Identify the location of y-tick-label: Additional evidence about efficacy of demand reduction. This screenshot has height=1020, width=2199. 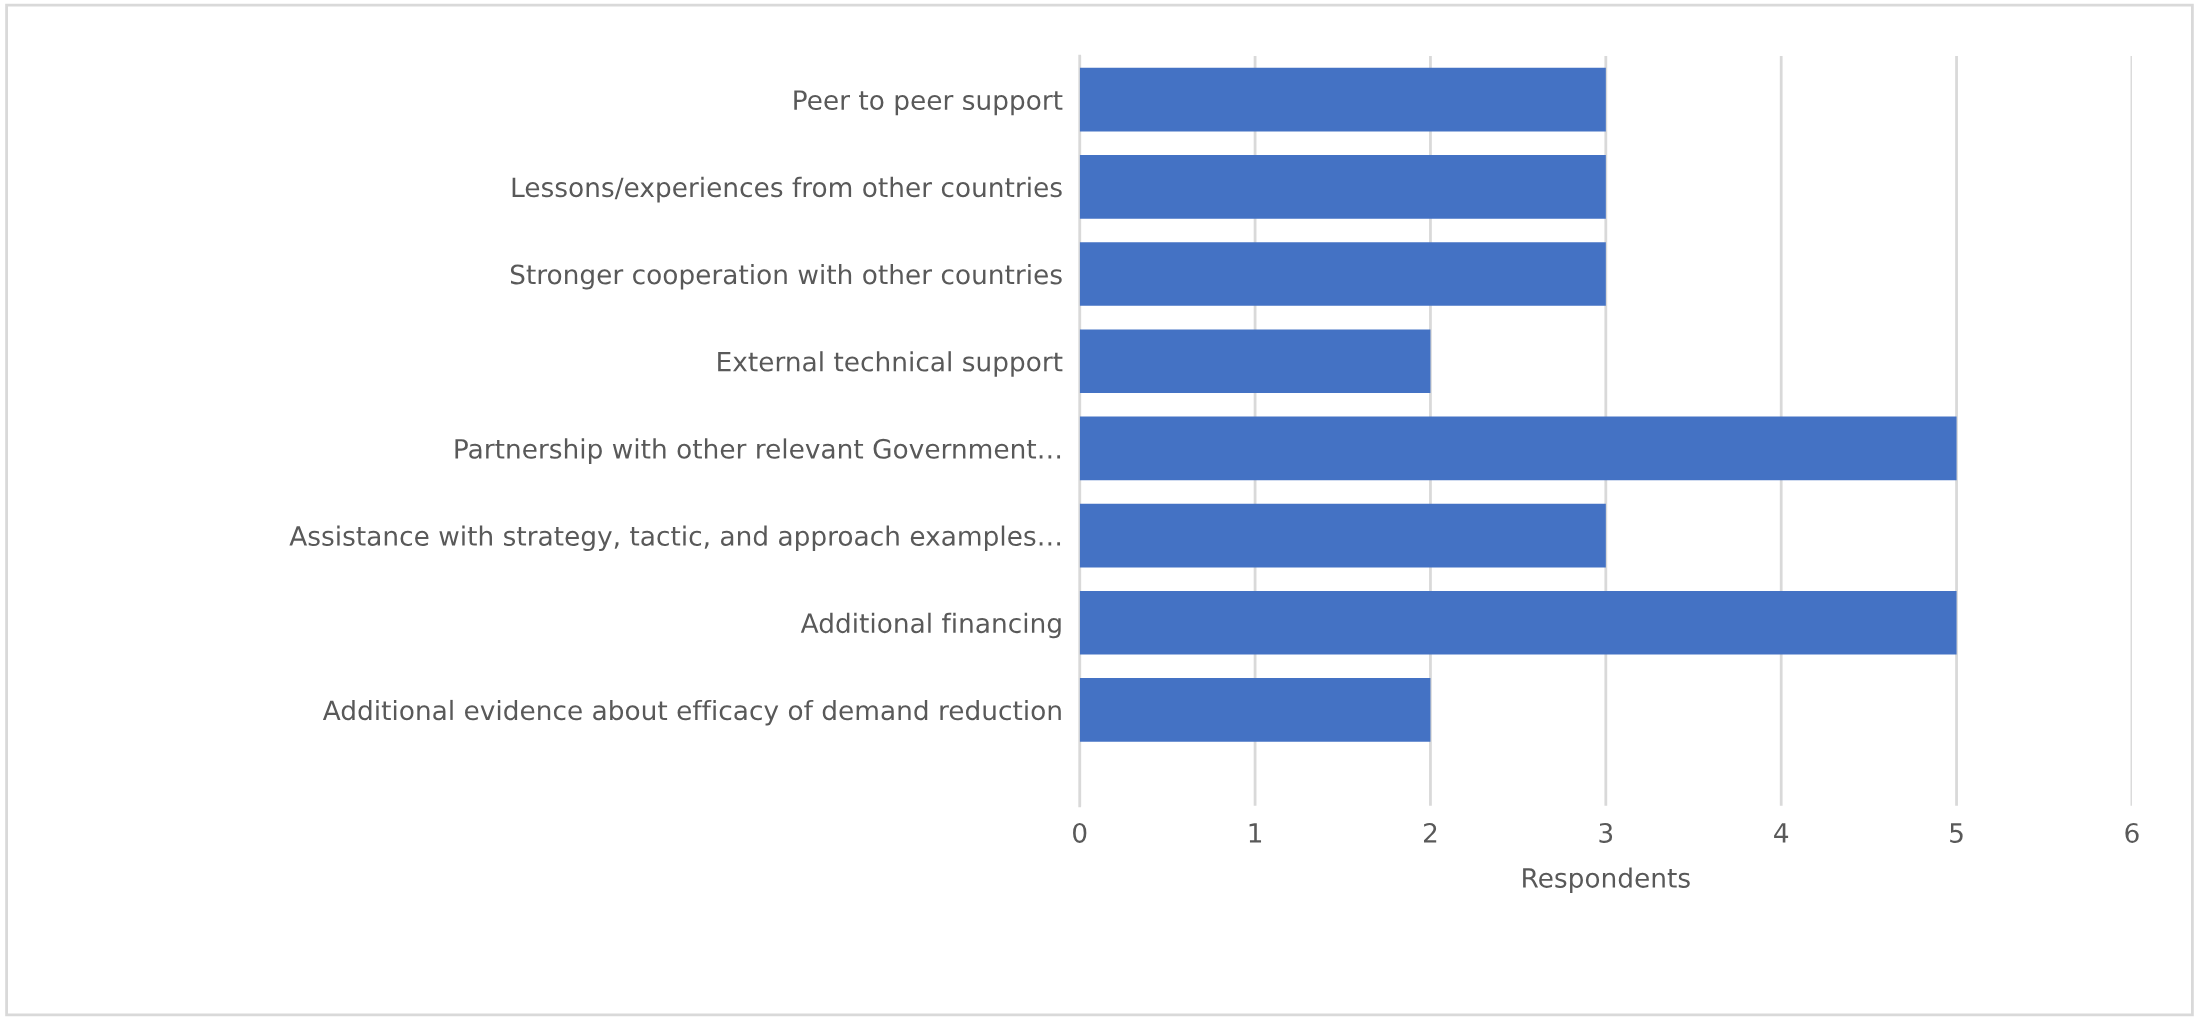
(691, 712).